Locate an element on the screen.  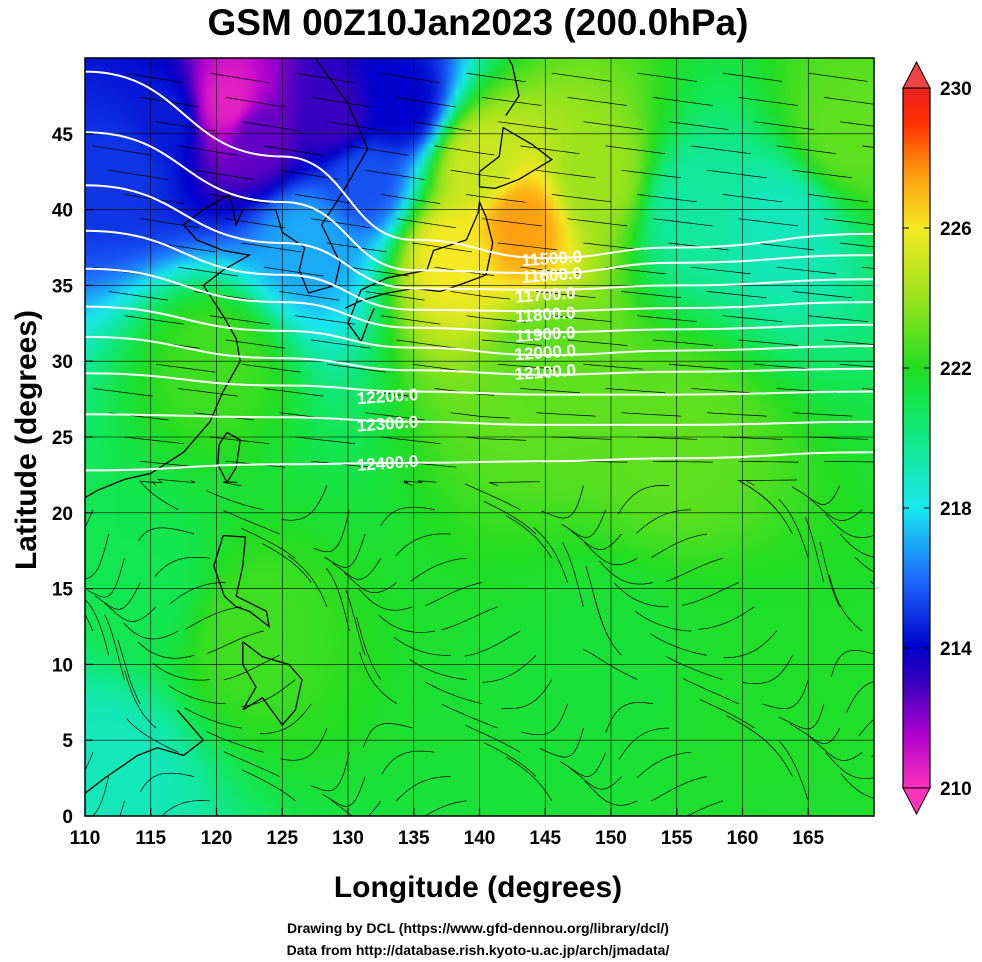
contour-label: 12400.0 is located at coordinates (387, 463).